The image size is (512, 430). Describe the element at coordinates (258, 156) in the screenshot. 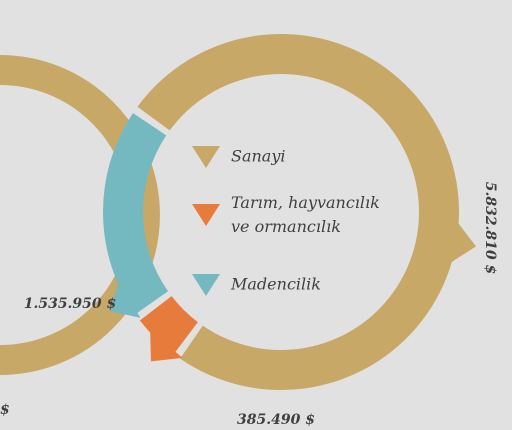

I see `legend-label: Sanayi` at that location.